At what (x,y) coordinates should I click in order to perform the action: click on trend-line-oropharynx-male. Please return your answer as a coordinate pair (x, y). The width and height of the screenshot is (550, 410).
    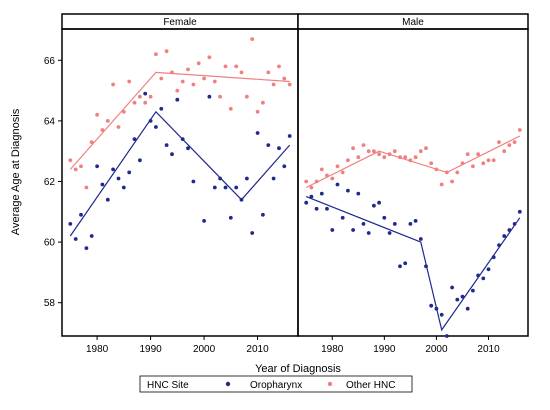
    Looking at the image, I should click on (413, 264).